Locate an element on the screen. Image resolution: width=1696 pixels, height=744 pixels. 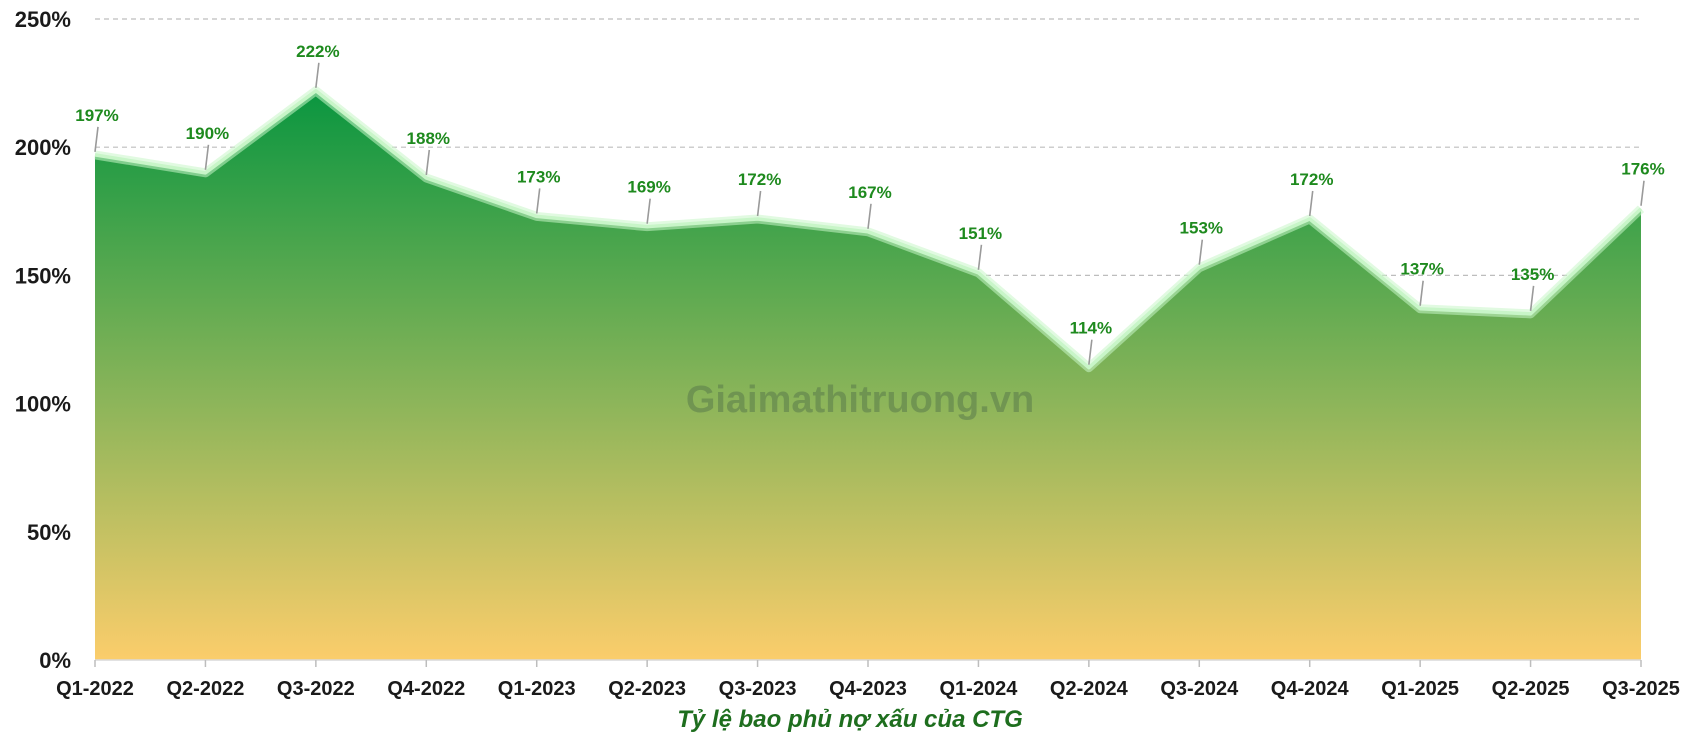
y-tick-label: 0% is located at coordinates (55, 660).